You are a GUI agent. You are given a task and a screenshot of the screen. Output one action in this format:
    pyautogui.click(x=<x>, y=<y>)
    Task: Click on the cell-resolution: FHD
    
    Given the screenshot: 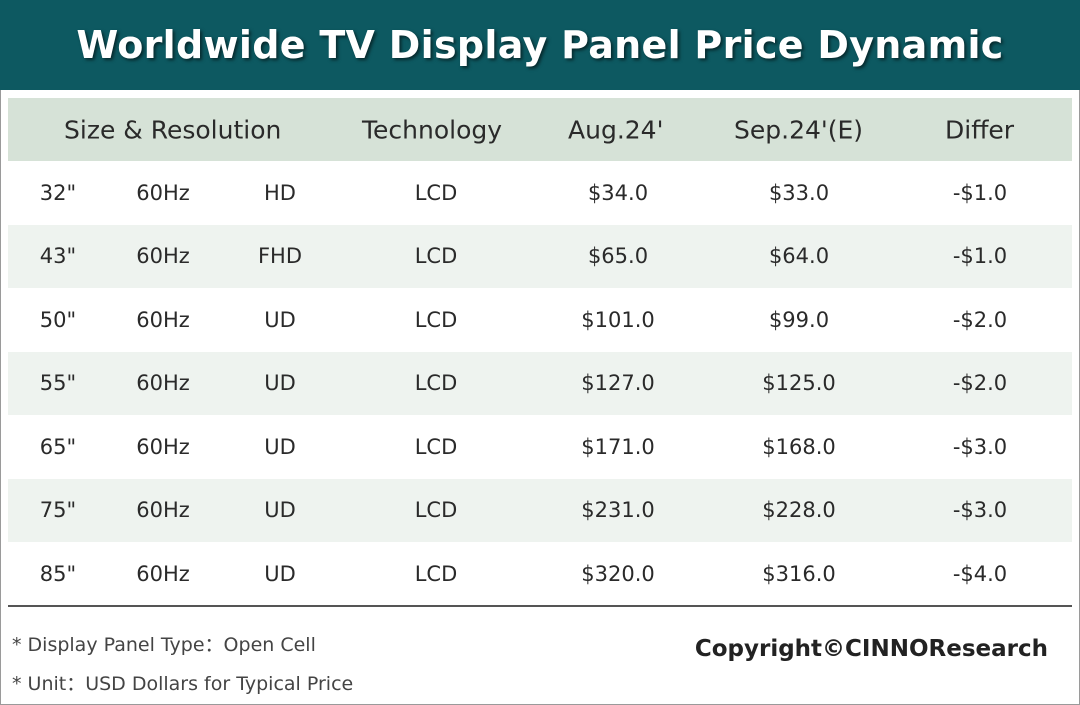 What is the action you would take?
    pyautogui.click(x=280, y=256)
    